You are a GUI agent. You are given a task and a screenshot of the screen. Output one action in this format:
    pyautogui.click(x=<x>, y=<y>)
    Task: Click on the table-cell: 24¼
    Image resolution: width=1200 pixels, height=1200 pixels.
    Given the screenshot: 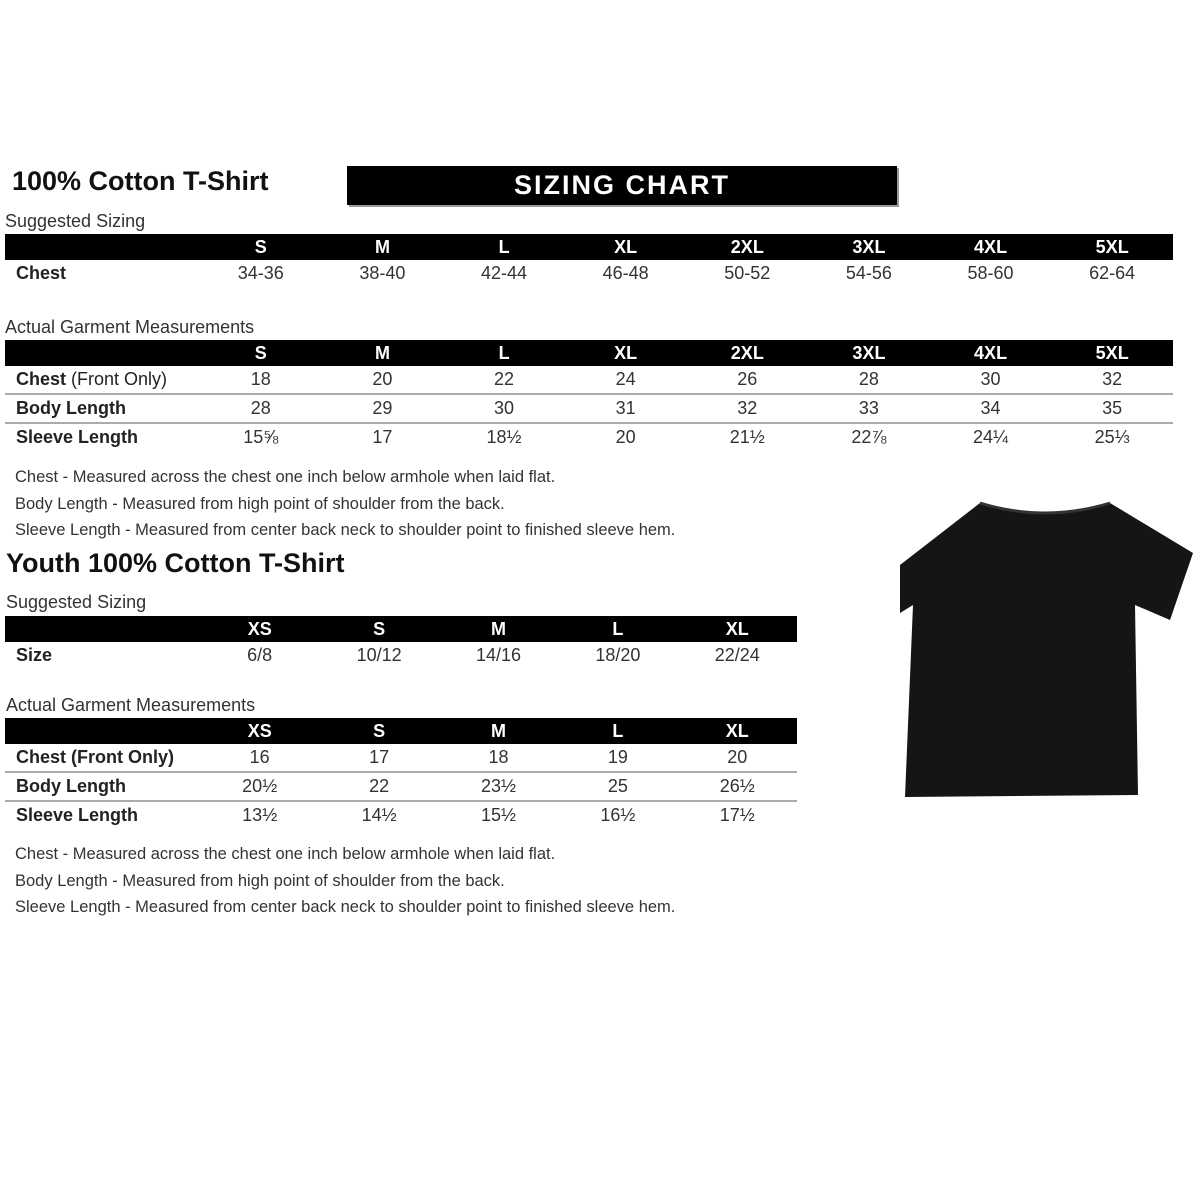 What is the action you would take?
    pyautogui.click(x=991, y=437)
    